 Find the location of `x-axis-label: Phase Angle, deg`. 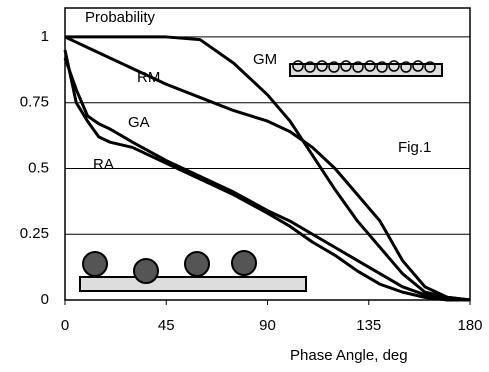

x-axis-label: Phase Angle, deg is located at coordinates (349, 355).